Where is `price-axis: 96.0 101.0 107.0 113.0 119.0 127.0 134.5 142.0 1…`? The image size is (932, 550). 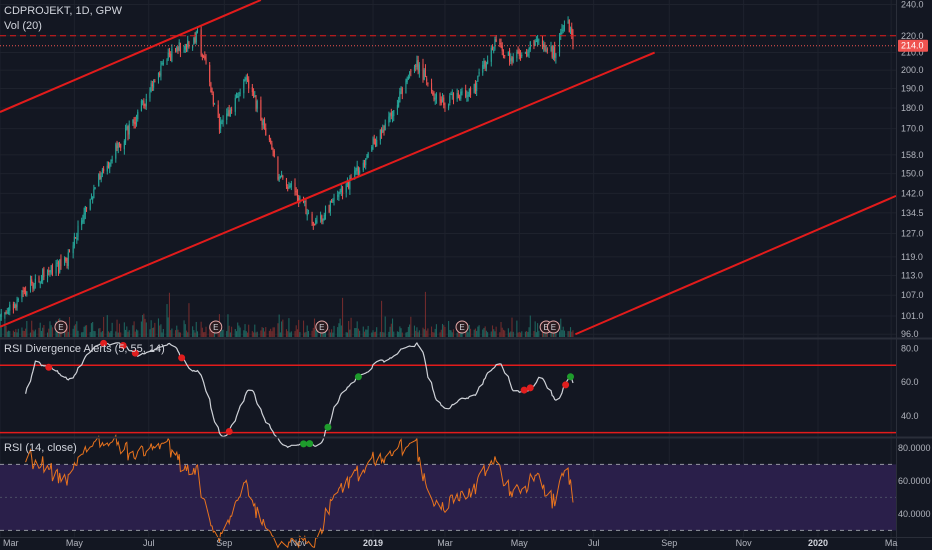
price-axis: 96.0 101.0 107.0 113.0 119.0 127.0 134.5 142.0 1… is located at coordinates (914, 259).